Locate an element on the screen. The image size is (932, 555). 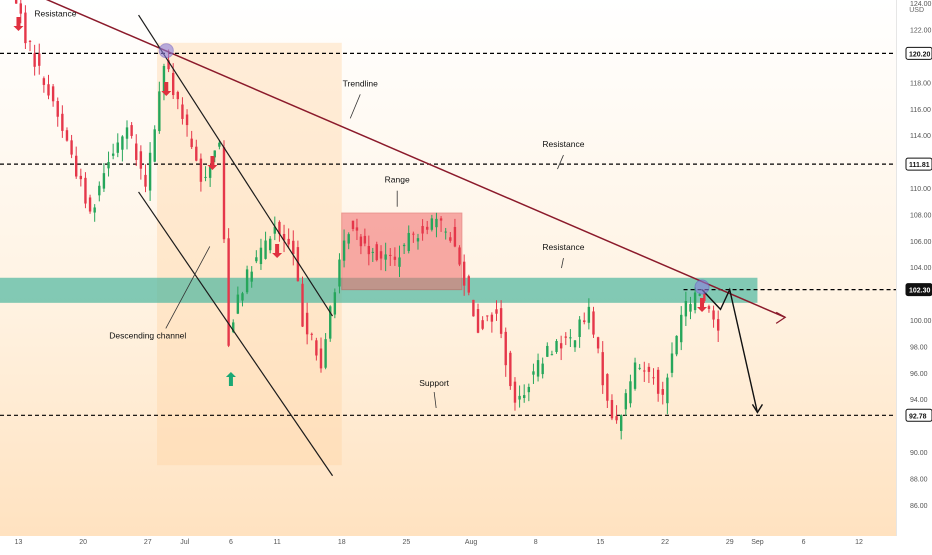
annotation-6: Support is located at coordinates (434, 383).